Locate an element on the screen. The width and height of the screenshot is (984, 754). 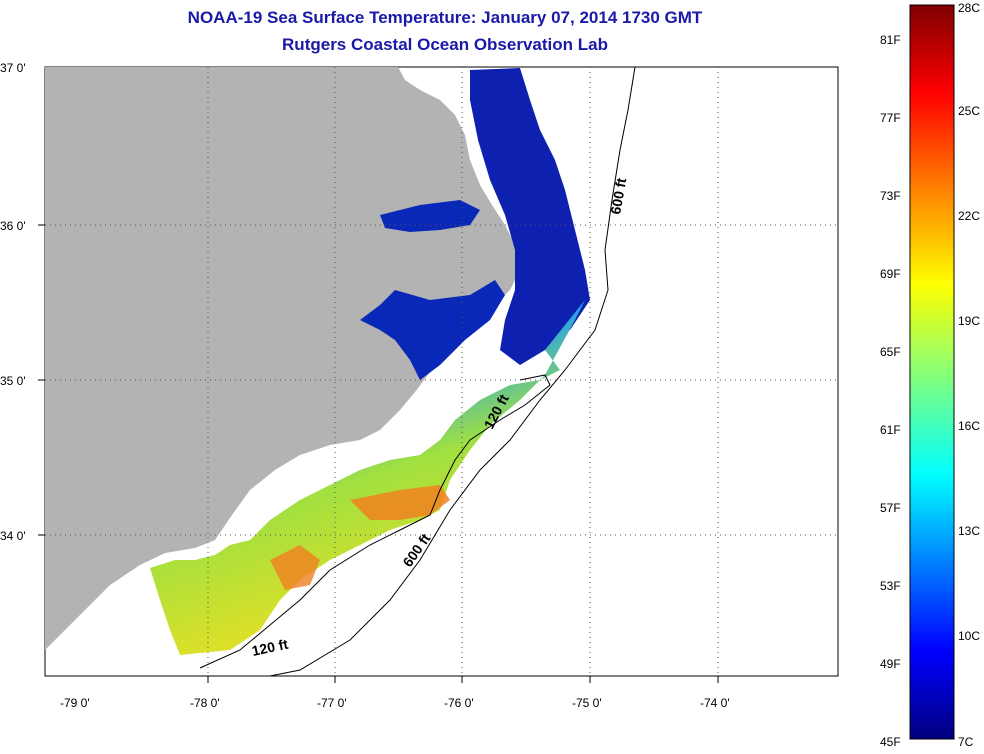
chart-subtitle: Rutgers Coastal Ocean Observation Lab is located at coordinates (445, 44).